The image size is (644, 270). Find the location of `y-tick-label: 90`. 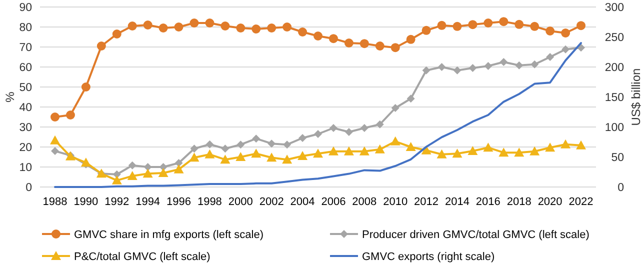

y-tick-label: 90 is located at coordinates (25, 8).